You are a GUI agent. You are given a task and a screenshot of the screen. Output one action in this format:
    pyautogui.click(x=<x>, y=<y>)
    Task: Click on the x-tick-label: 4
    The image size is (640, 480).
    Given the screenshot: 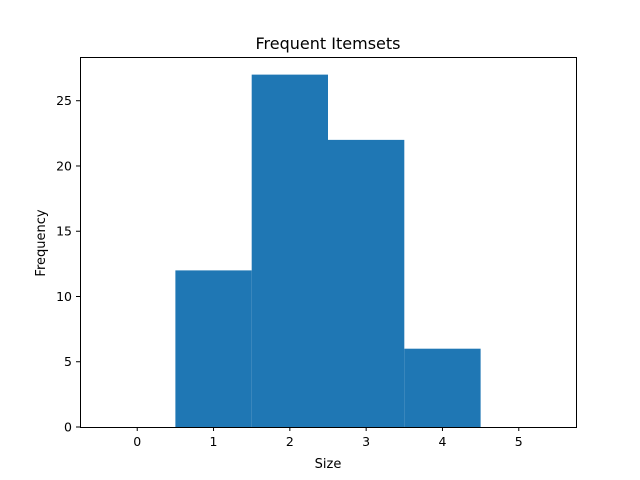 What is the action you would take?
    pyautogui.click(x=442, y=441)
    